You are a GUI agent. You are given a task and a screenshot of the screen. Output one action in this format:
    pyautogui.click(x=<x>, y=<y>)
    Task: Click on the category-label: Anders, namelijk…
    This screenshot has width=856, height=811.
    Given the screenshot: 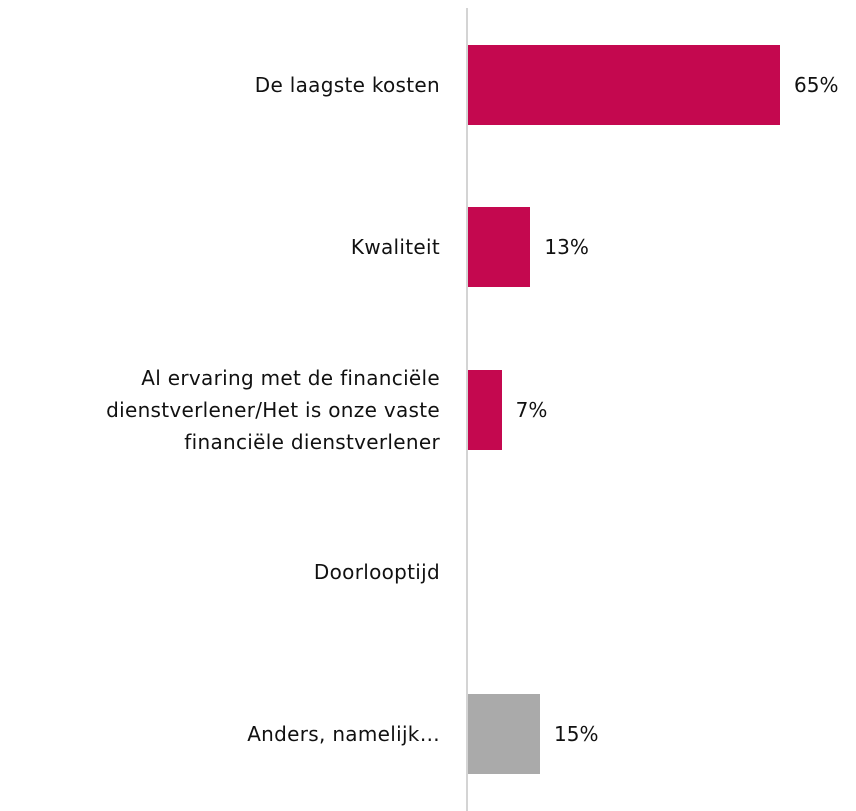 What is the action you would take?
    pyautogui.click(x=343, y=734)
    